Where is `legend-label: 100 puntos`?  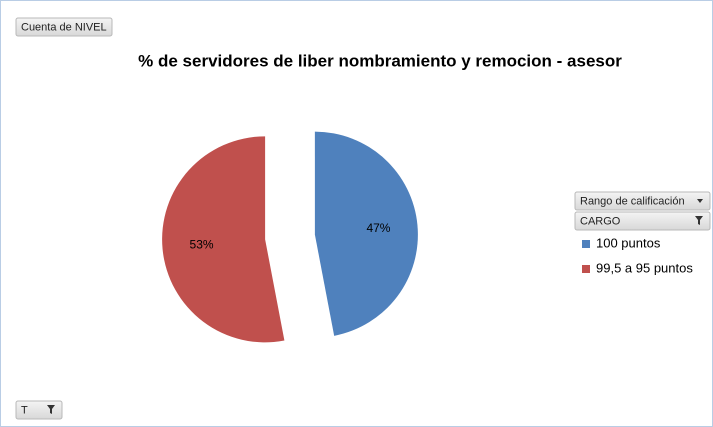 legend-label: 100 puntos is located at coordinates (628, 242).